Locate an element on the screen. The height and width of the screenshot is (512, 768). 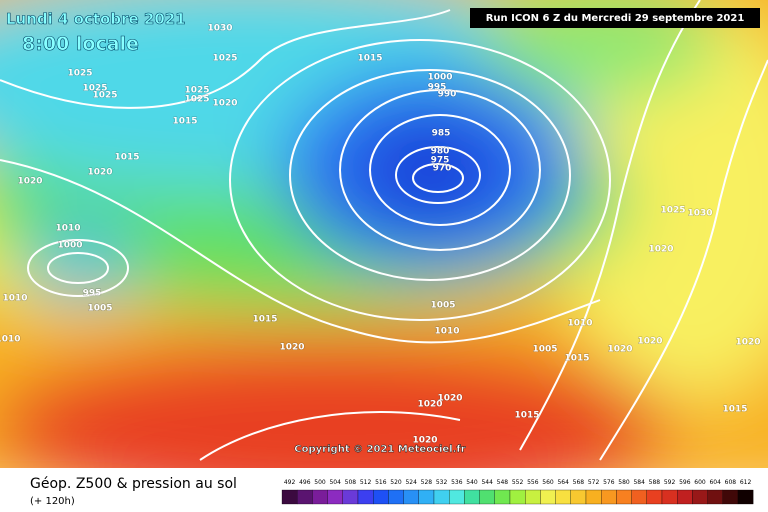
colorbar-label: 576 is located at coordinates (609, 482).